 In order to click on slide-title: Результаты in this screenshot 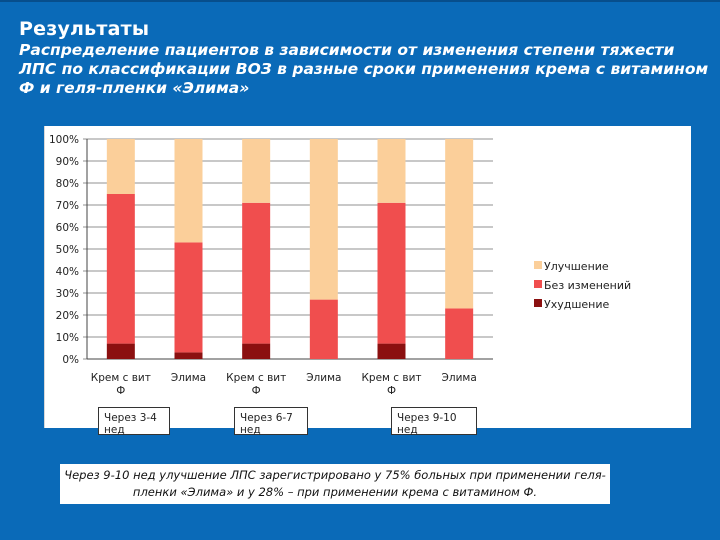, I will do `click(84, 29)`.